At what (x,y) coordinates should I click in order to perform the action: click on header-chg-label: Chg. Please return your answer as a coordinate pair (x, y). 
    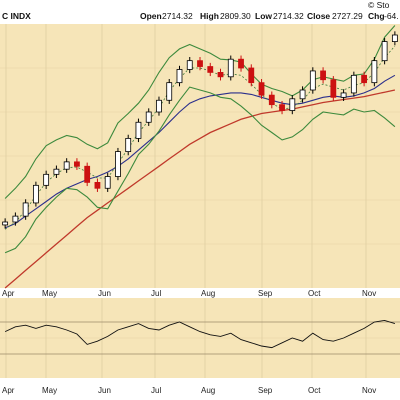
    Looking at the image, I should click on (376, 16).